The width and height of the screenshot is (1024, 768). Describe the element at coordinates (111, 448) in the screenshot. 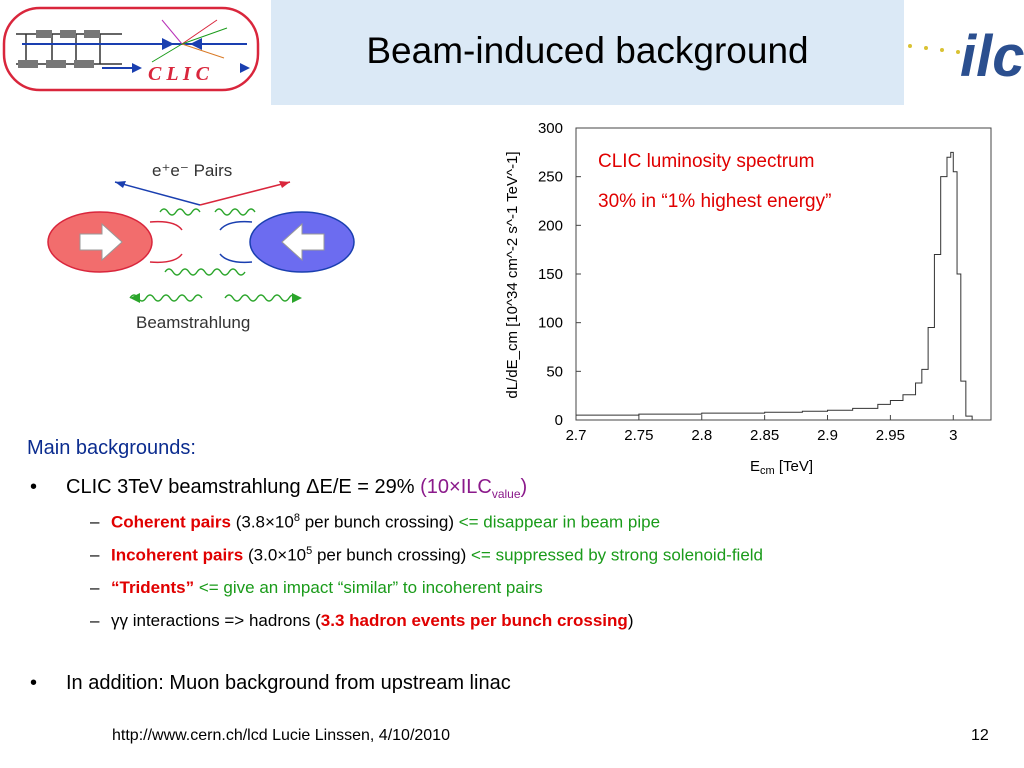

I see `main-backgrounds-heading: Main backgrounds:` at that location.